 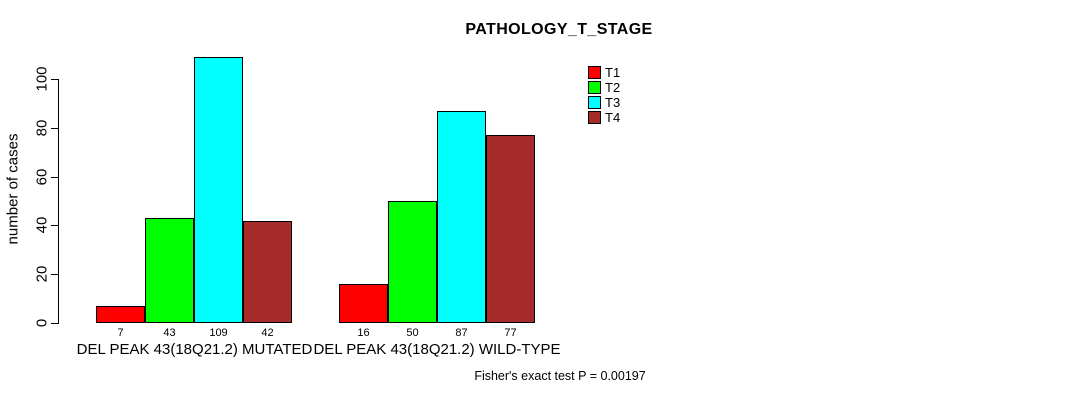 I want to click on bar-t1-group1, so click(x=120, y=314).